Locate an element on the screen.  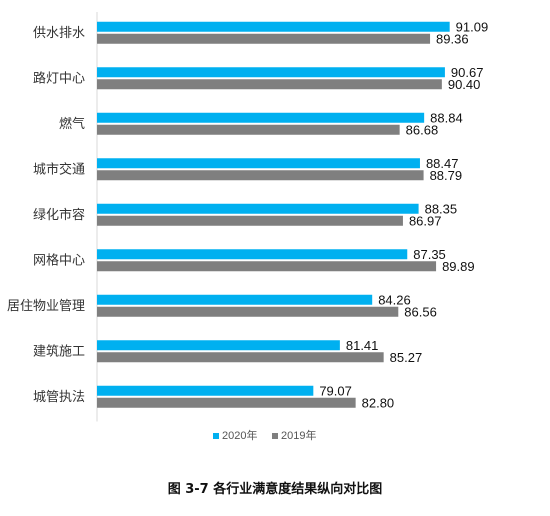
data-label: 88.47 is located at coordinates (442, 163).